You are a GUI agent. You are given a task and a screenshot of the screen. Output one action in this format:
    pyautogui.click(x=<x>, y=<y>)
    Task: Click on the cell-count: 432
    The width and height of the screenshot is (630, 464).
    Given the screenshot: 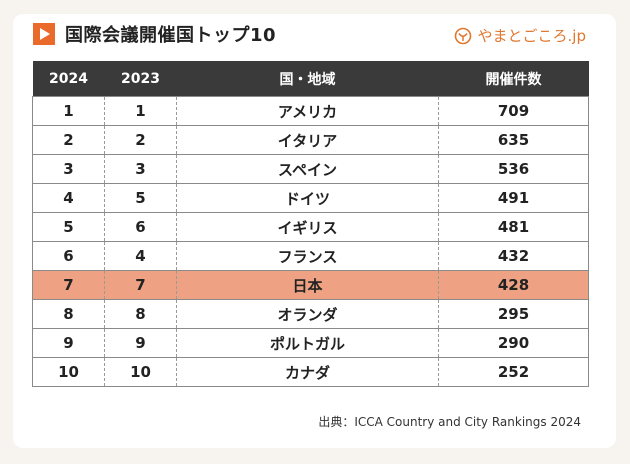 What is the action you would take?
    pyautogui.click(x=513, y=256)
    